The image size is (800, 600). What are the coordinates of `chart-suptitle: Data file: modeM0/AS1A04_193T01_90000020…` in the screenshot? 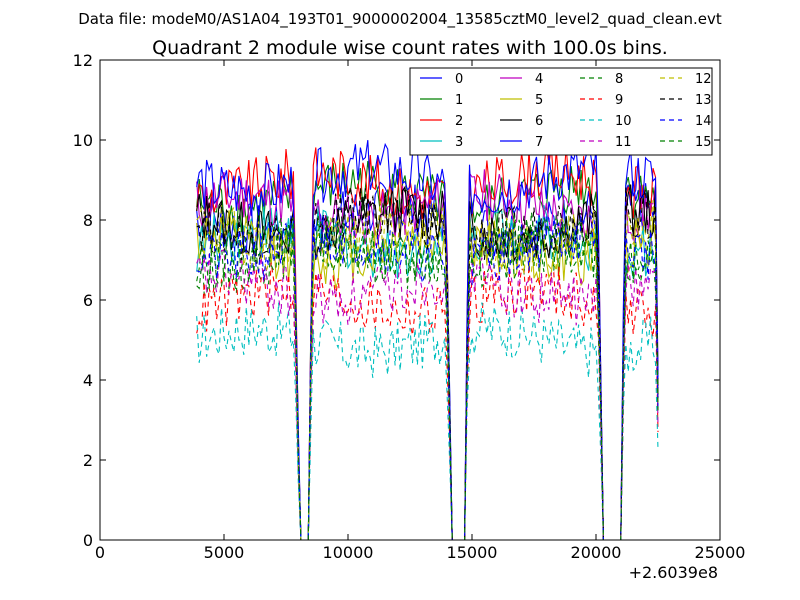 It's located at (400, 19).